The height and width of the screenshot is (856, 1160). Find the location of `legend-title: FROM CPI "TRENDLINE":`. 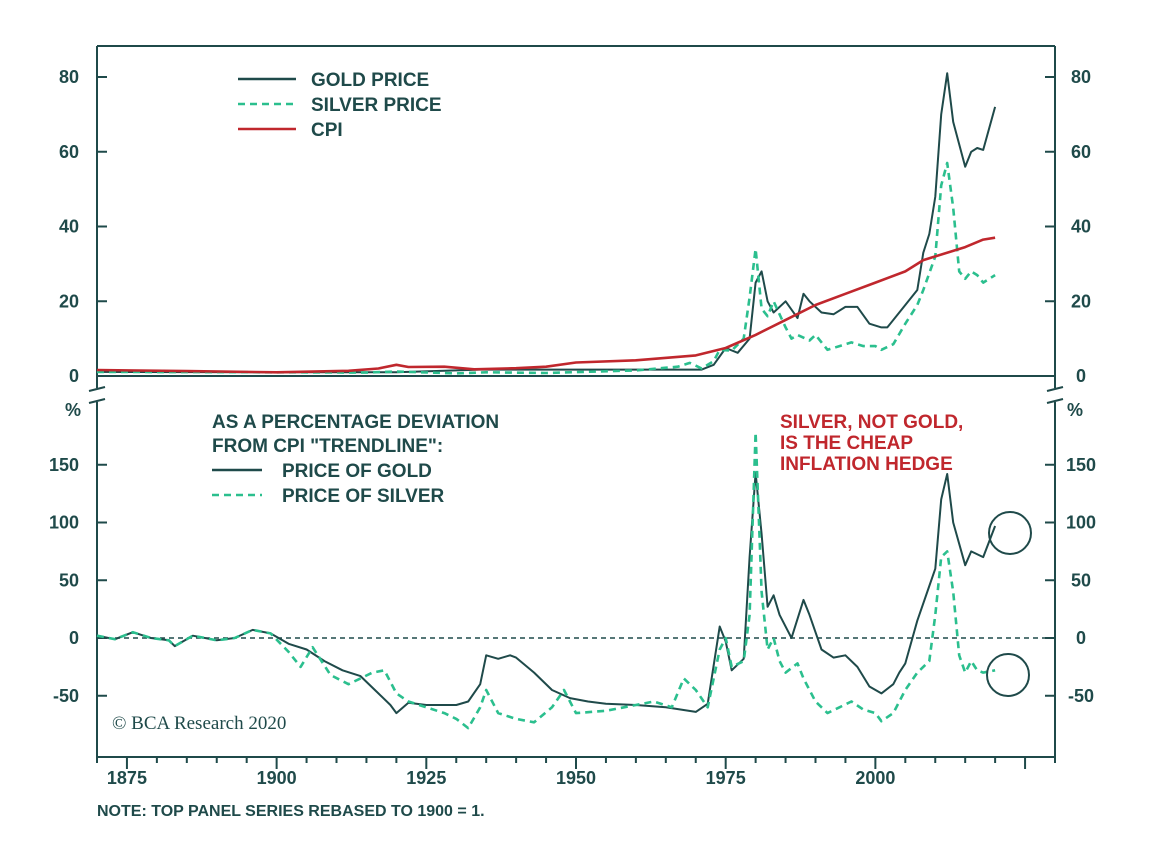

legend-title: FROM CPI "TRENDLINE": is located at coordinates (327, 446).